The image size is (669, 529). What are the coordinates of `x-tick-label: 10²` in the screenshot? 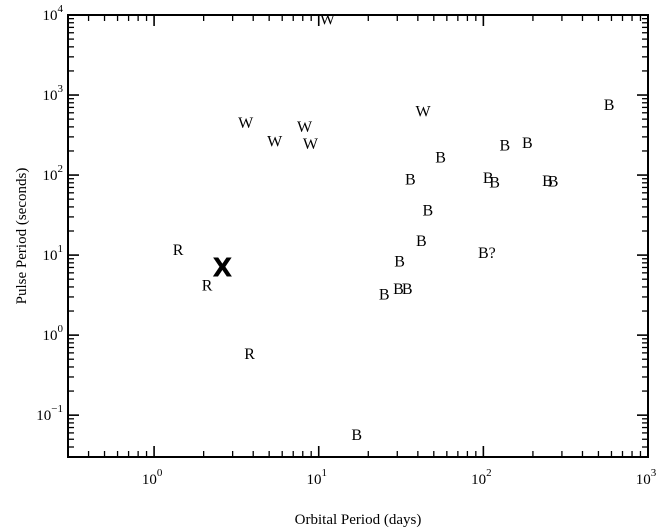 It's located at (481, 477).